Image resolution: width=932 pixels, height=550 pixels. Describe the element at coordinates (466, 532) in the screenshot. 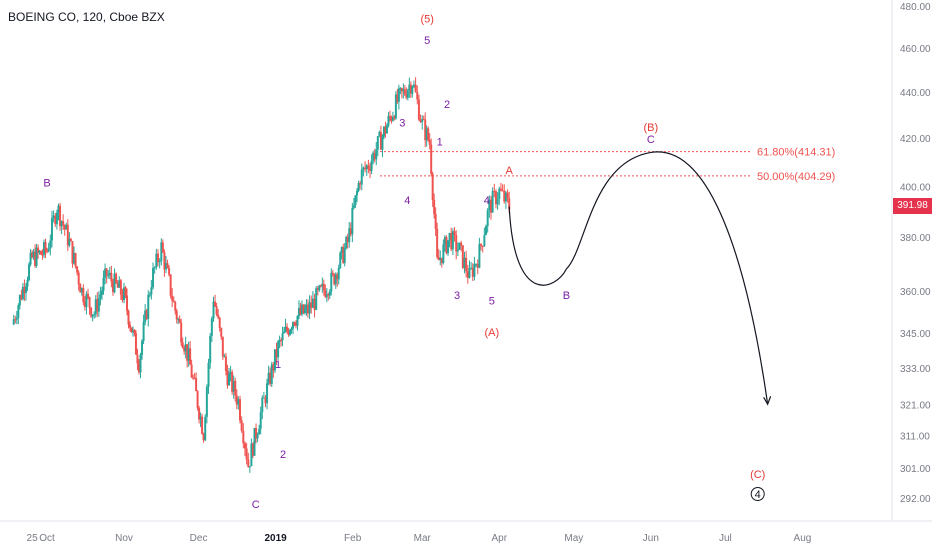

I see `time-axis: OctNovDec2019FebMarAprMayJunJulAugSep25` at that location.